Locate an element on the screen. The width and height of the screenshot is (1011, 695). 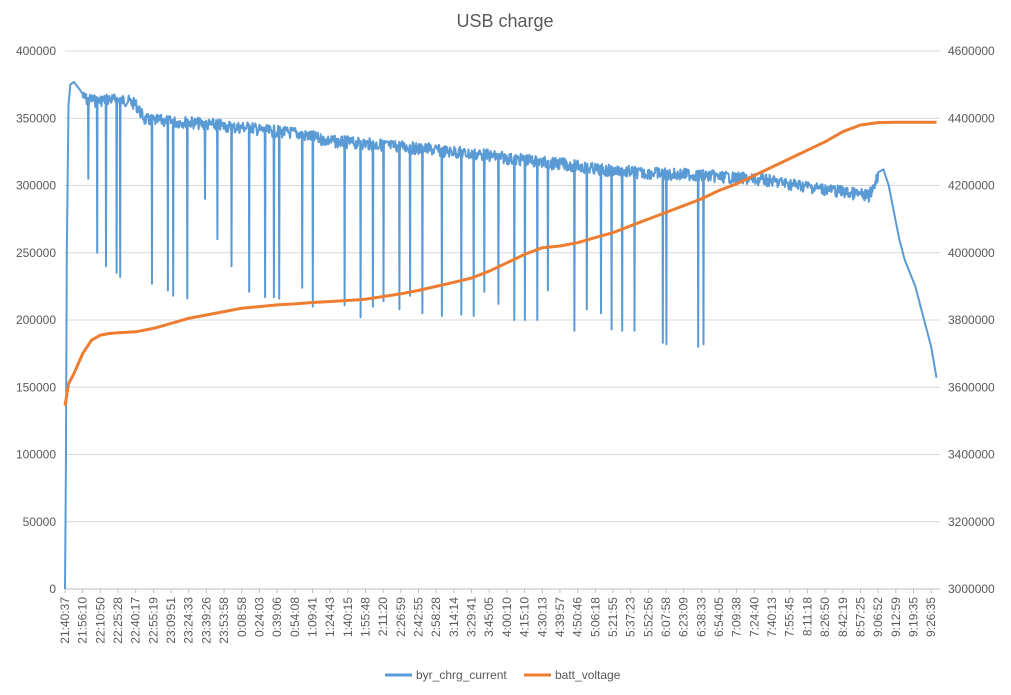
x-tick-label: 7:55:45 is located at coordinates (790, 617).